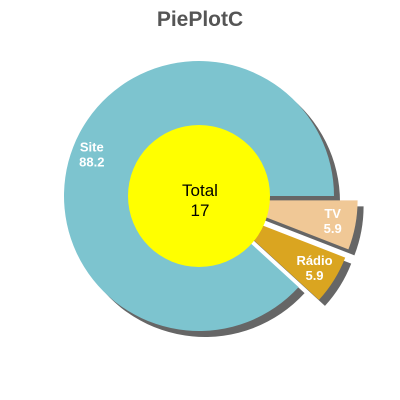 The image size is (400, 400). I want to click on slice-label-name-tv: TV, so click(332, 213).